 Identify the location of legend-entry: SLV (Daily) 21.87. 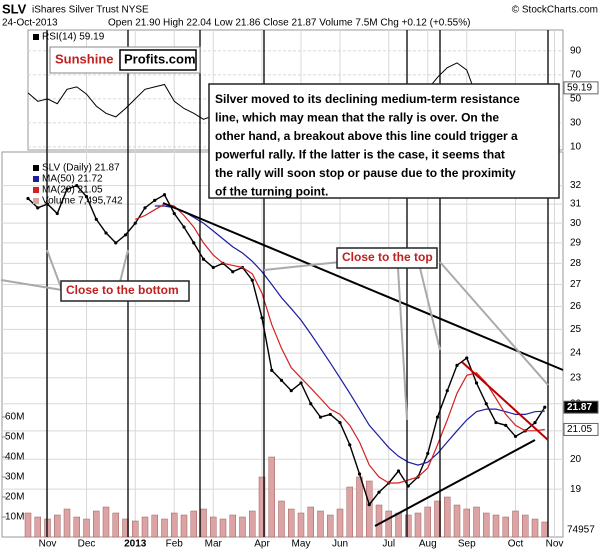
(81, 168).